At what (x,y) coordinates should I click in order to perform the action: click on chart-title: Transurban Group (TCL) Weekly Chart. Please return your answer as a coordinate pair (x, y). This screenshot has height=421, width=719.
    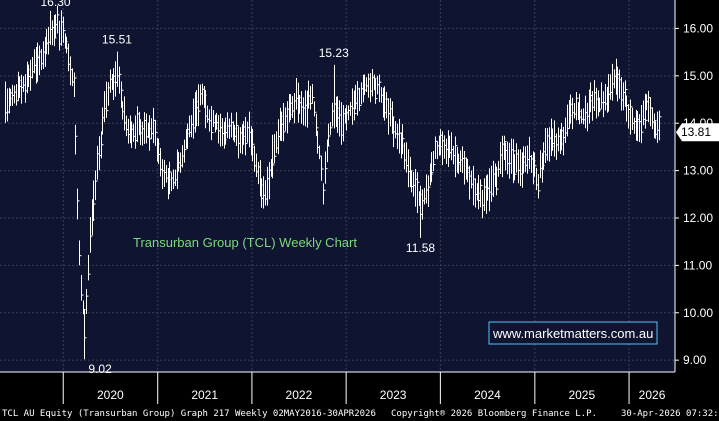
    Looking at the image, I should click on (245, 242).